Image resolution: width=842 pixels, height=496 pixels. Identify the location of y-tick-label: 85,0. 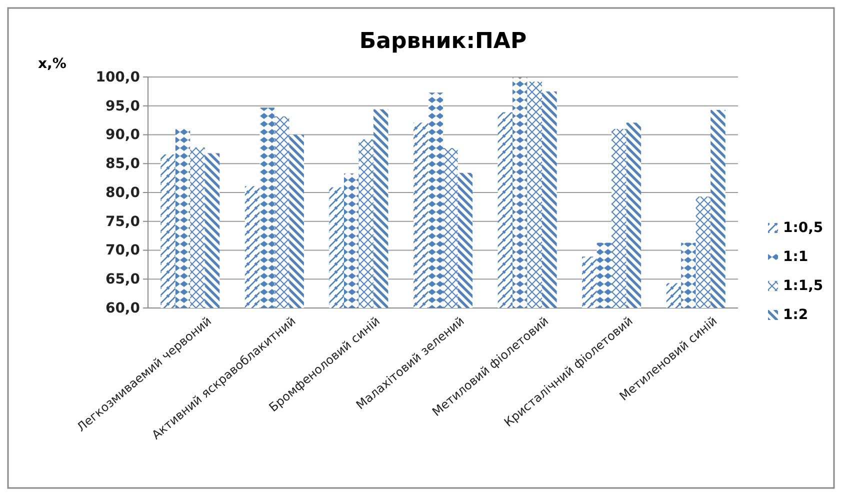
(122, 164).